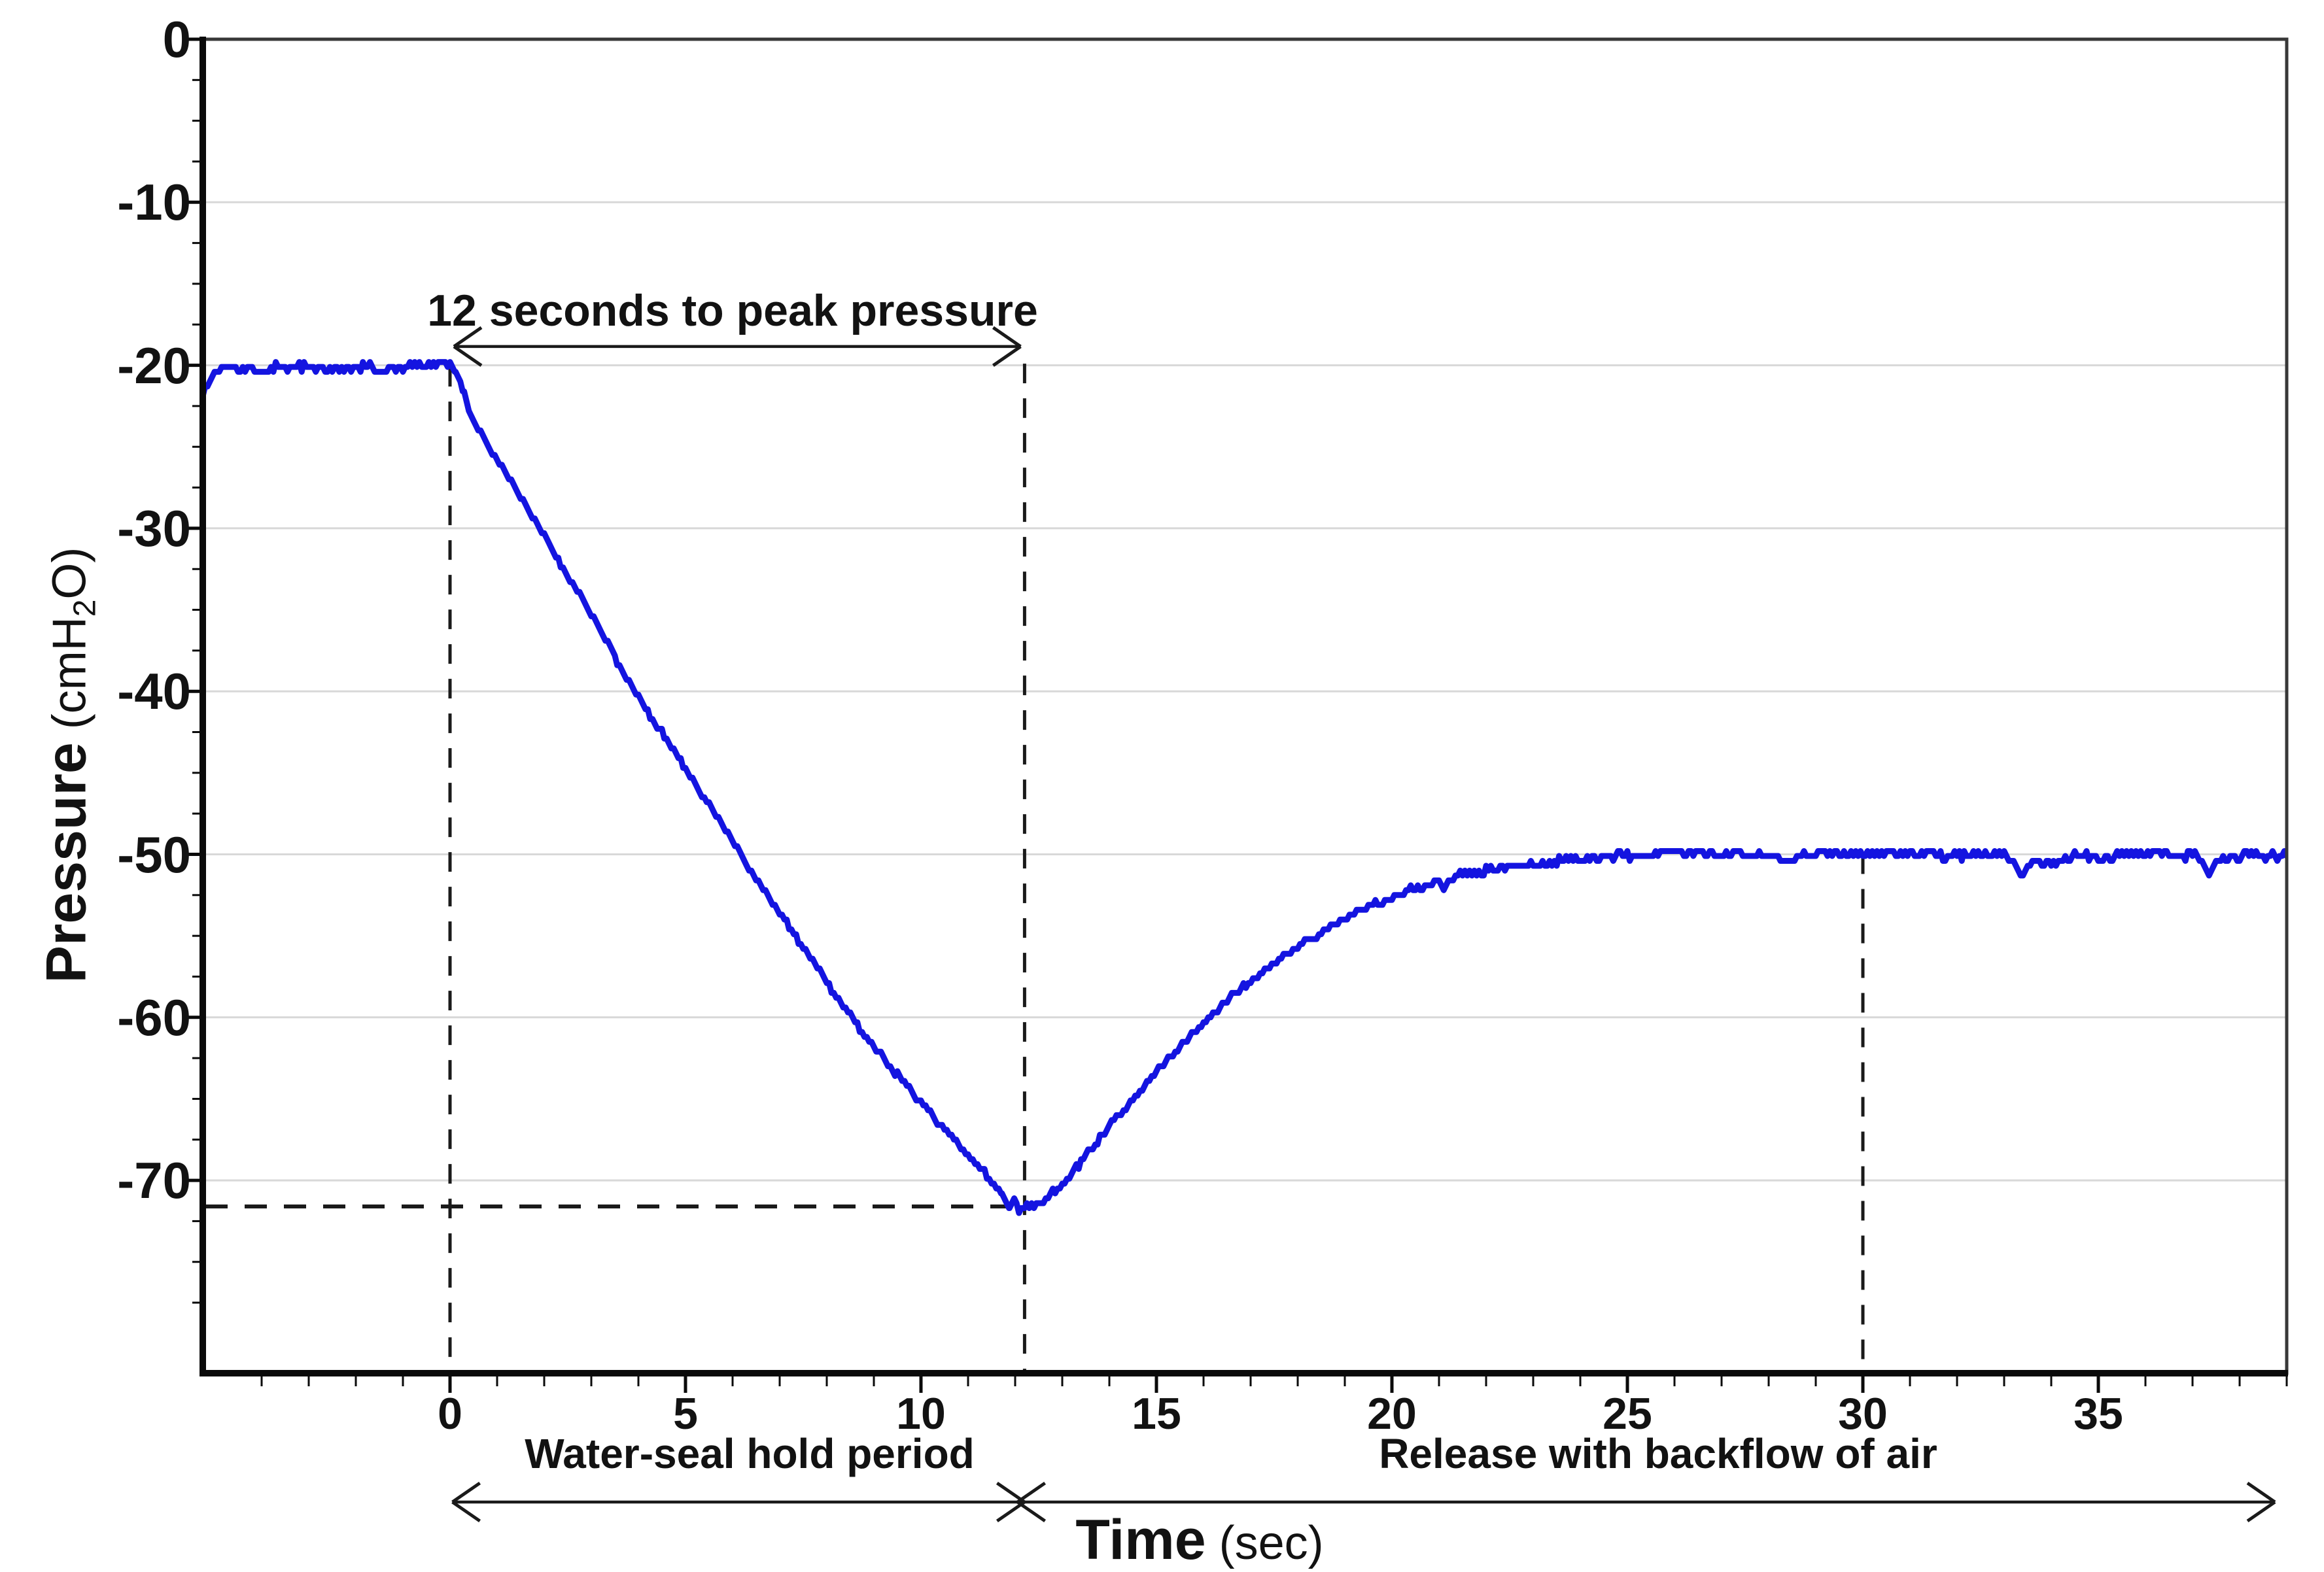 The image size is (2324, 1572). What do you see at coordinates (450, 1414) in the screenshot?
I see `x-tick-label-0: 0` at bounding box center [450, 1414].